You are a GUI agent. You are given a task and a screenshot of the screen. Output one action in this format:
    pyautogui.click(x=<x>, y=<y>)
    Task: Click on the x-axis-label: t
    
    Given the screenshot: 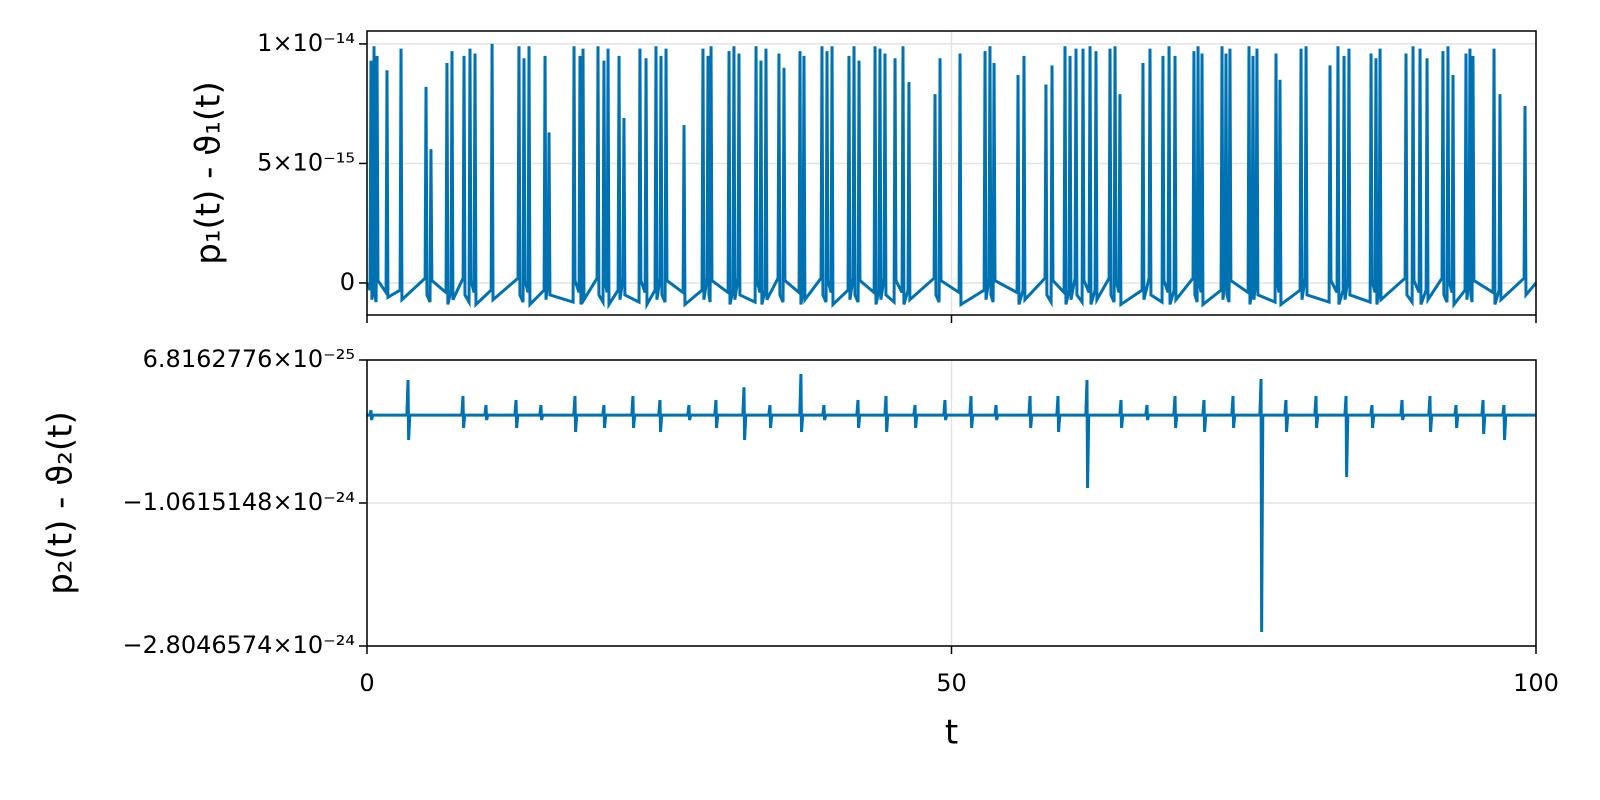 What is the action you would take?
    pyautogui.click(x=951, y=733)
    